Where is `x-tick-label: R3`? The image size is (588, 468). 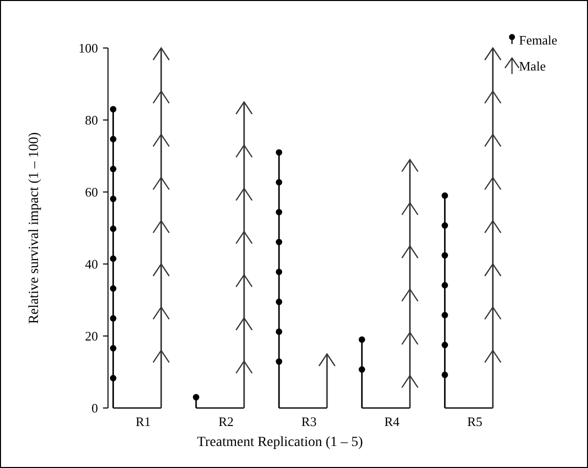 x-tick-label: R3 is located at coordinates (309, 421).